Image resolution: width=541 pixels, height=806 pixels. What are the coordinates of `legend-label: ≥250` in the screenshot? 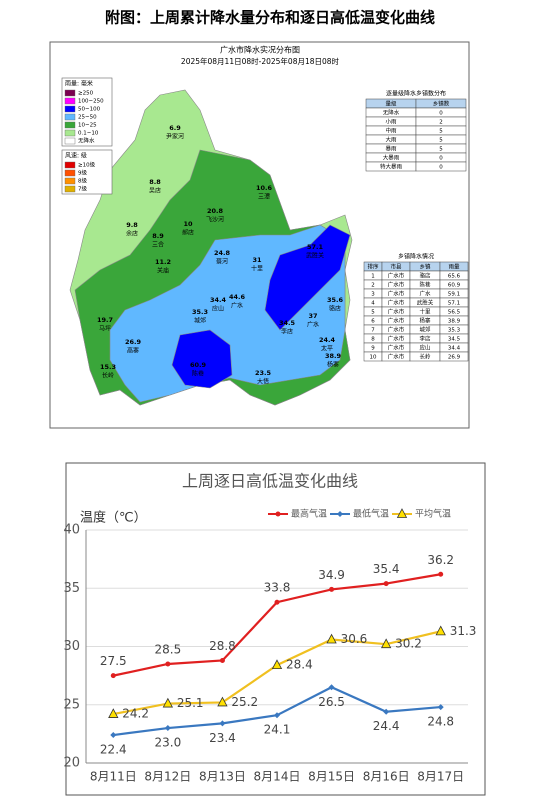 It's located at (86, 94).